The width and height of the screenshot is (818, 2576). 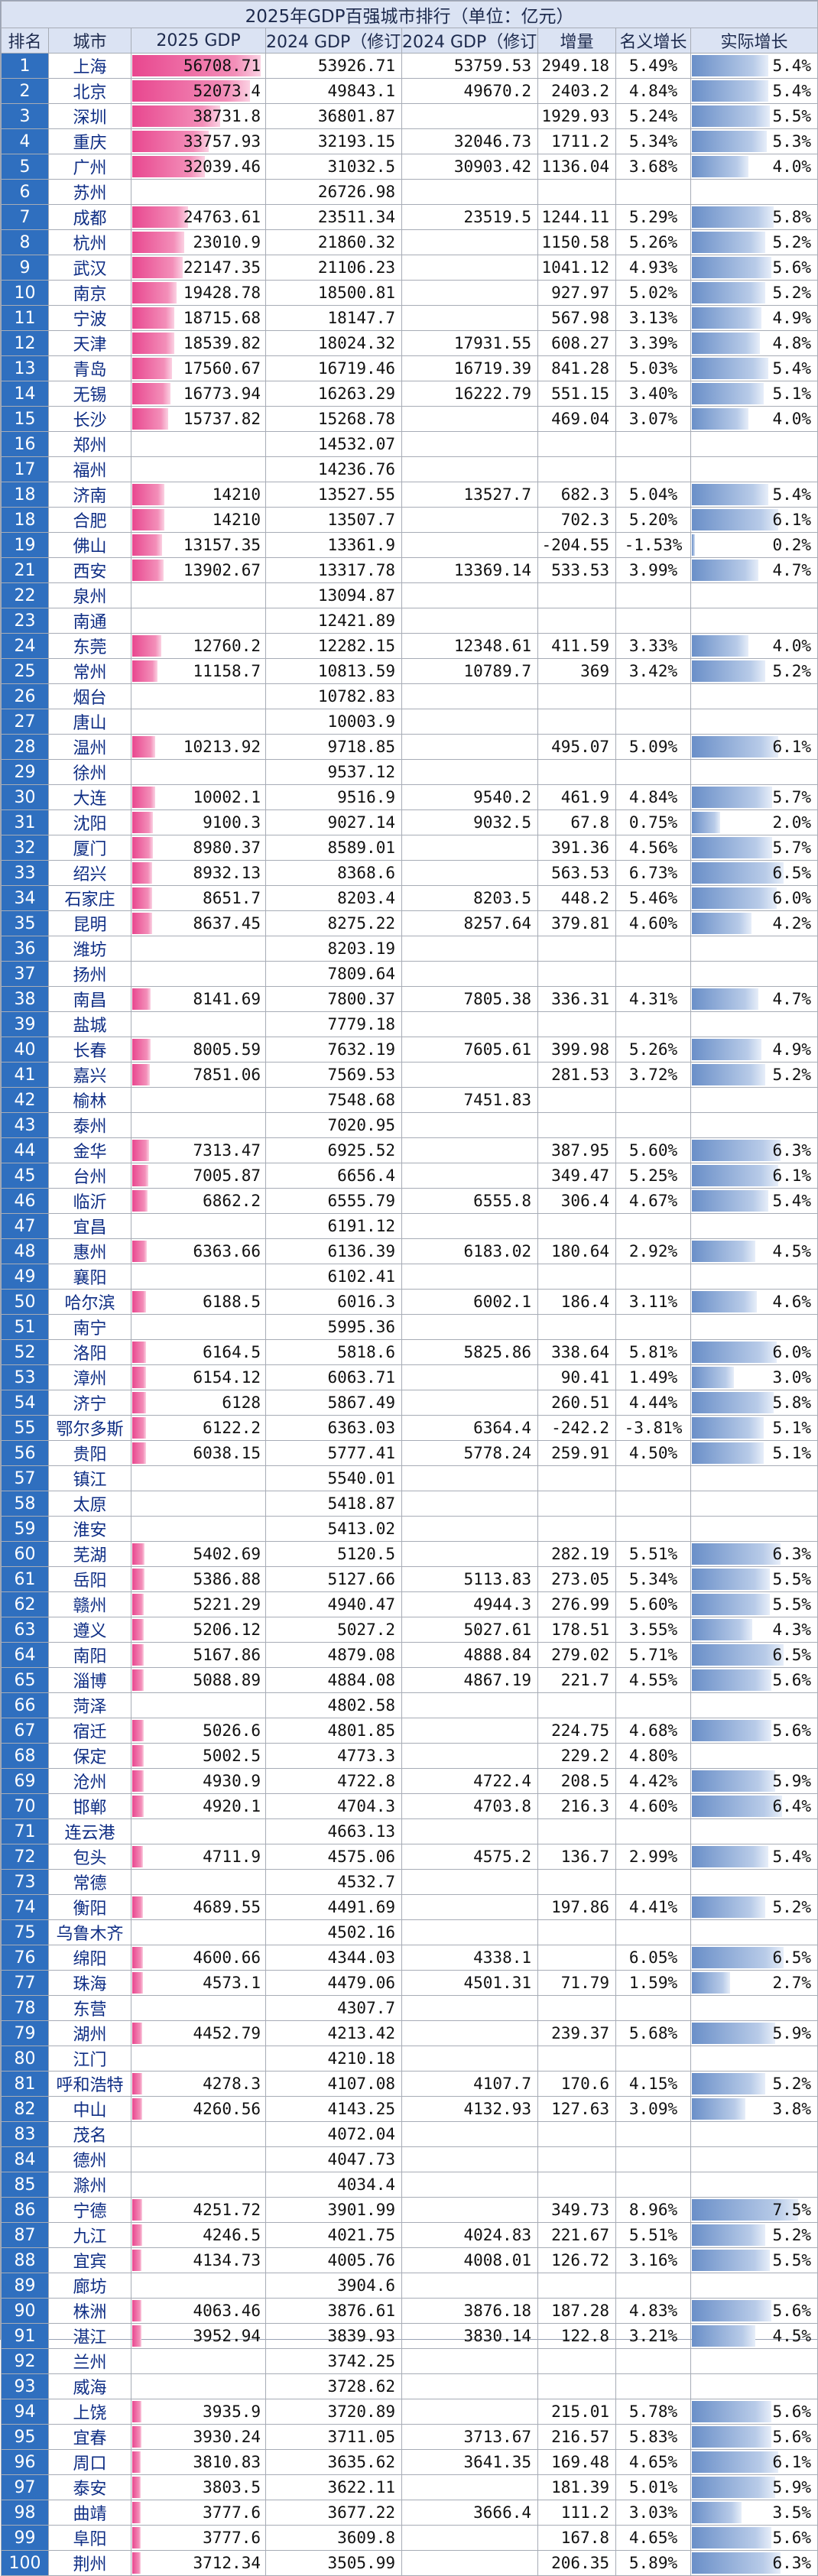 I want to click on city-cell: 大连, so click(x=89, y=797).